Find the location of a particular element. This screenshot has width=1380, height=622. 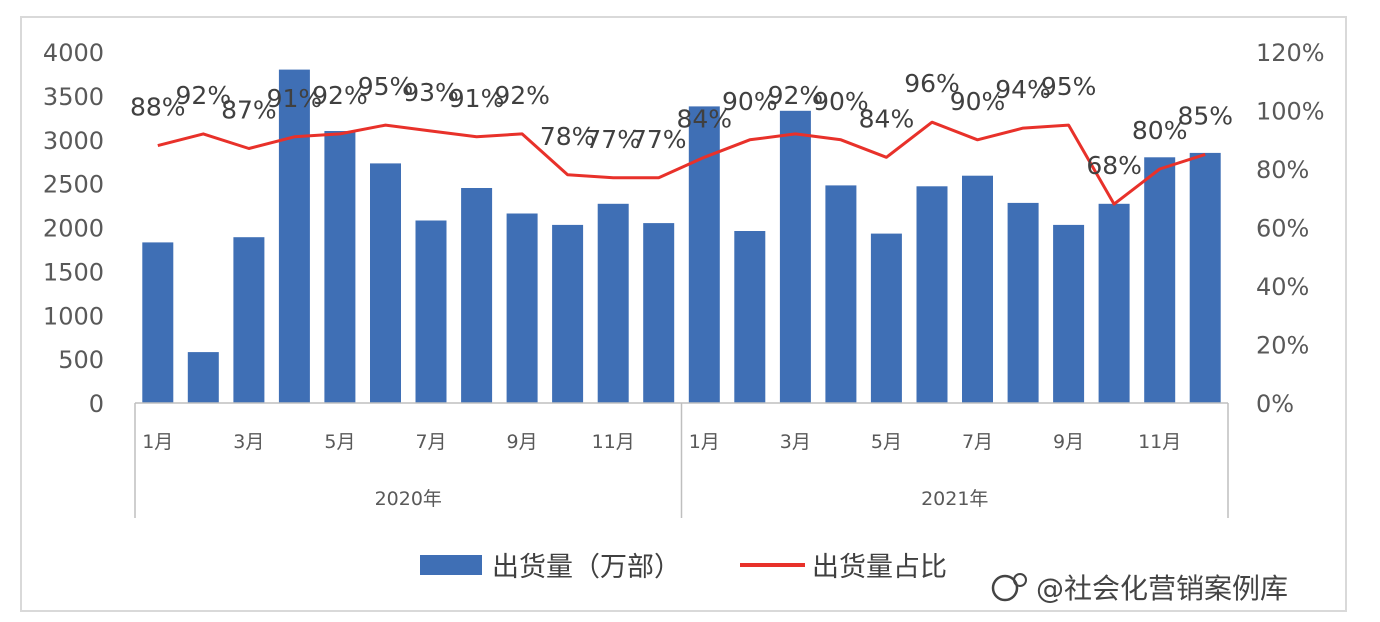

y-left-tick-label: 3000 is located at coordinates (73, 141).